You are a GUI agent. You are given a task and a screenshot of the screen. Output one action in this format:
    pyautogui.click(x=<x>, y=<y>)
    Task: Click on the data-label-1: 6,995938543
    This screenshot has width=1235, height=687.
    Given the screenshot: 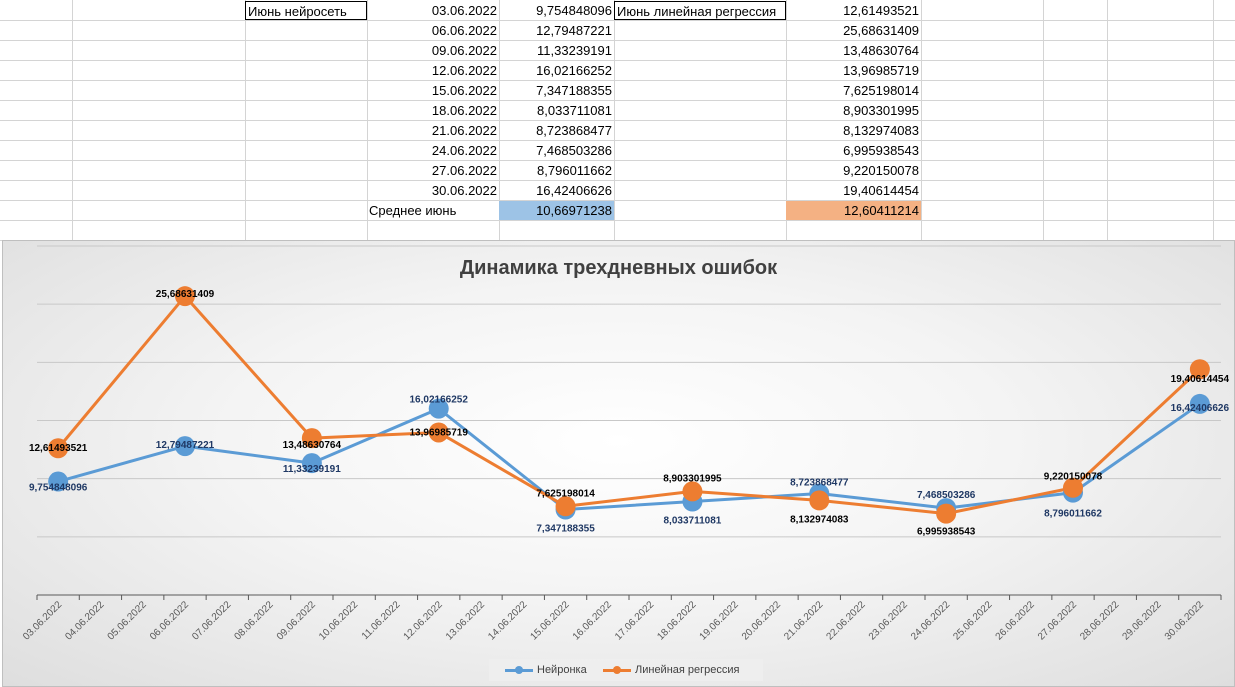 What is the action you would take?
    pyautogui.click(x=946, y=532)
    